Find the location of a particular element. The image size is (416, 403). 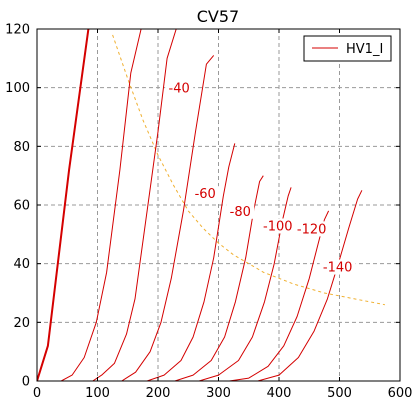

x-tick-label: 600 is located at coordinates (400, 393).